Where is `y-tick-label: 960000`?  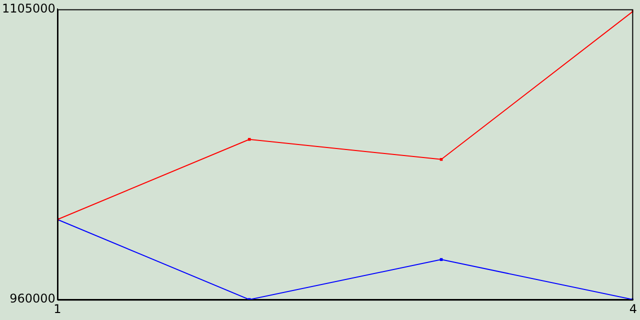 y-tick-label: 960000 is located at coordinates (33, 299).